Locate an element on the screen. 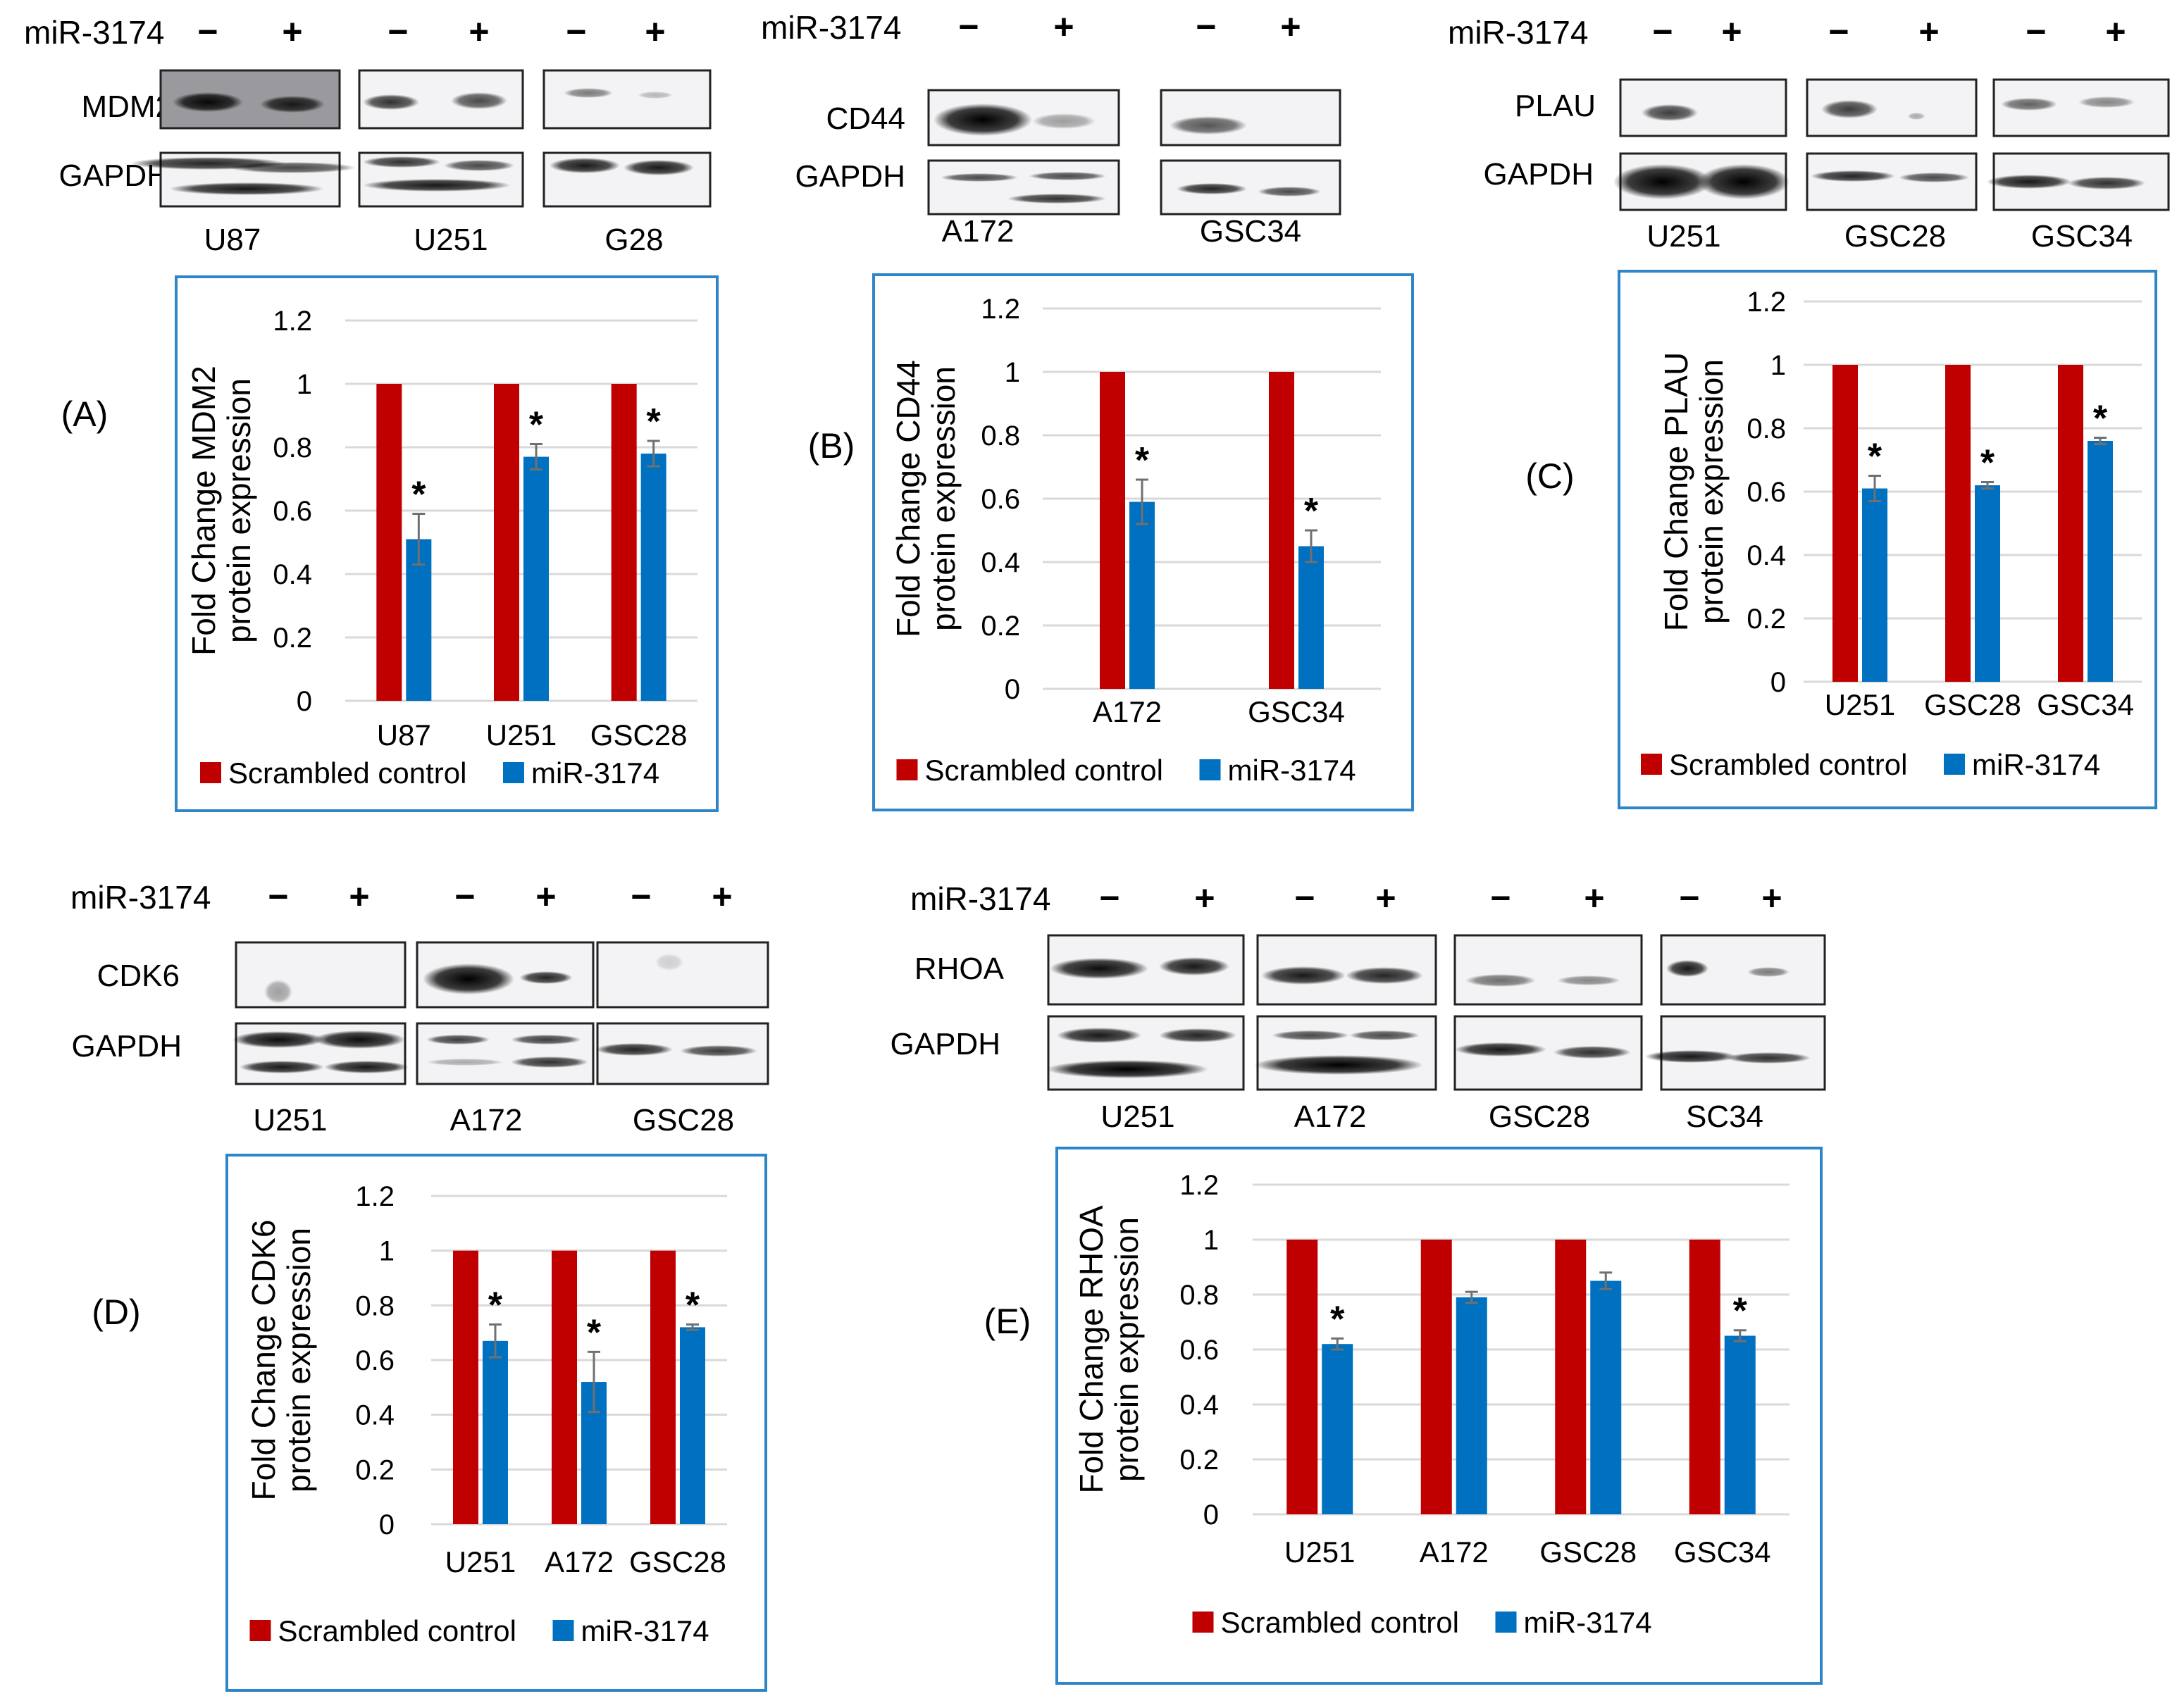  blot-panel-B: miR-3174 − + − + CD44 GAPDH A172 GSC34 is located at coordinates (1051, 128).